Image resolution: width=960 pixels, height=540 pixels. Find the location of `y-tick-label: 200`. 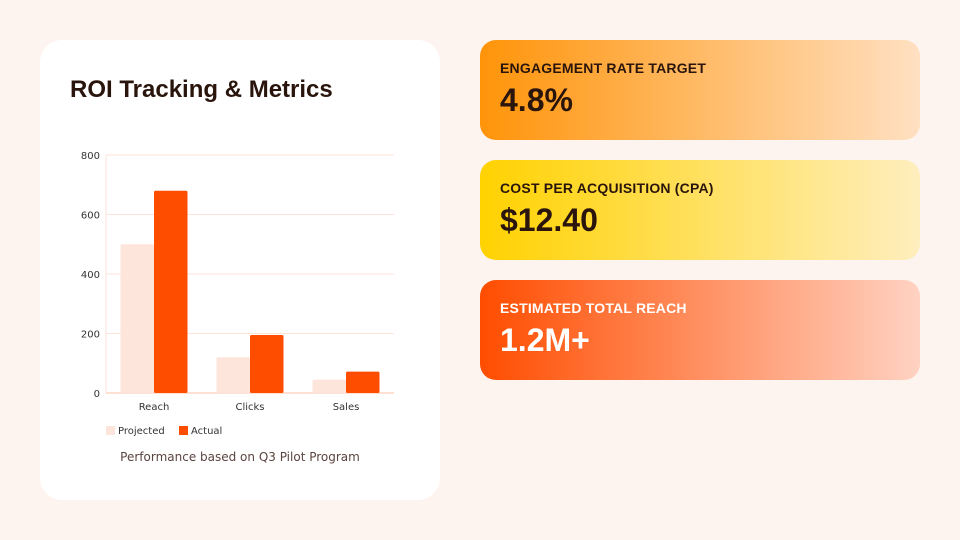

y-tick-label: 200 is located at coordinates (90, 335).